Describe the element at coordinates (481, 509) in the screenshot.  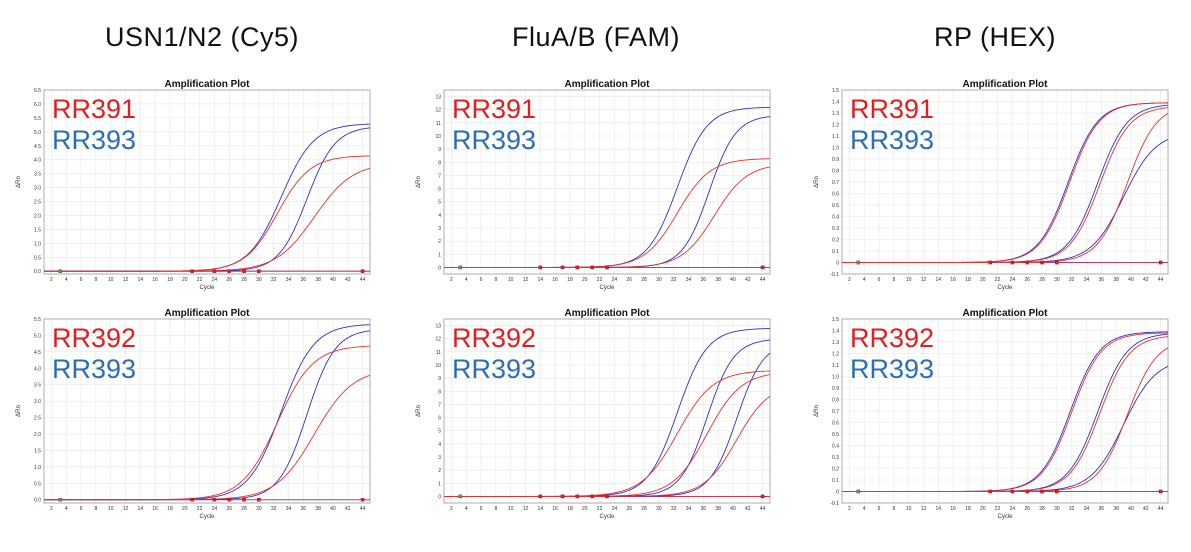
I see `x-tick-label: 6` at that location.